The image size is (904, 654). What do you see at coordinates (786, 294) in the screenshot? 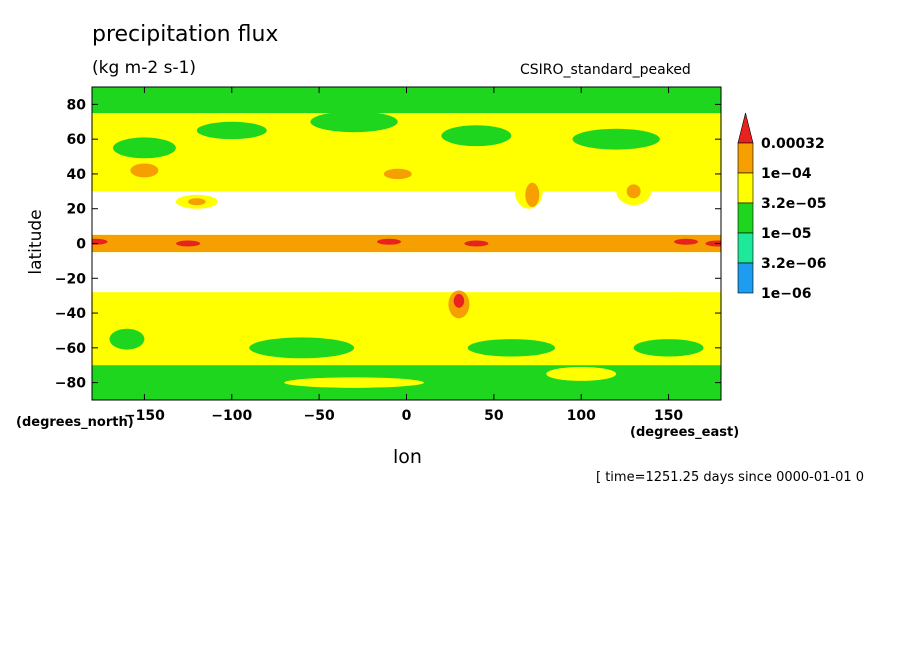
I see `colorbar-label: 1e−06` at bounding box center [786, 294].